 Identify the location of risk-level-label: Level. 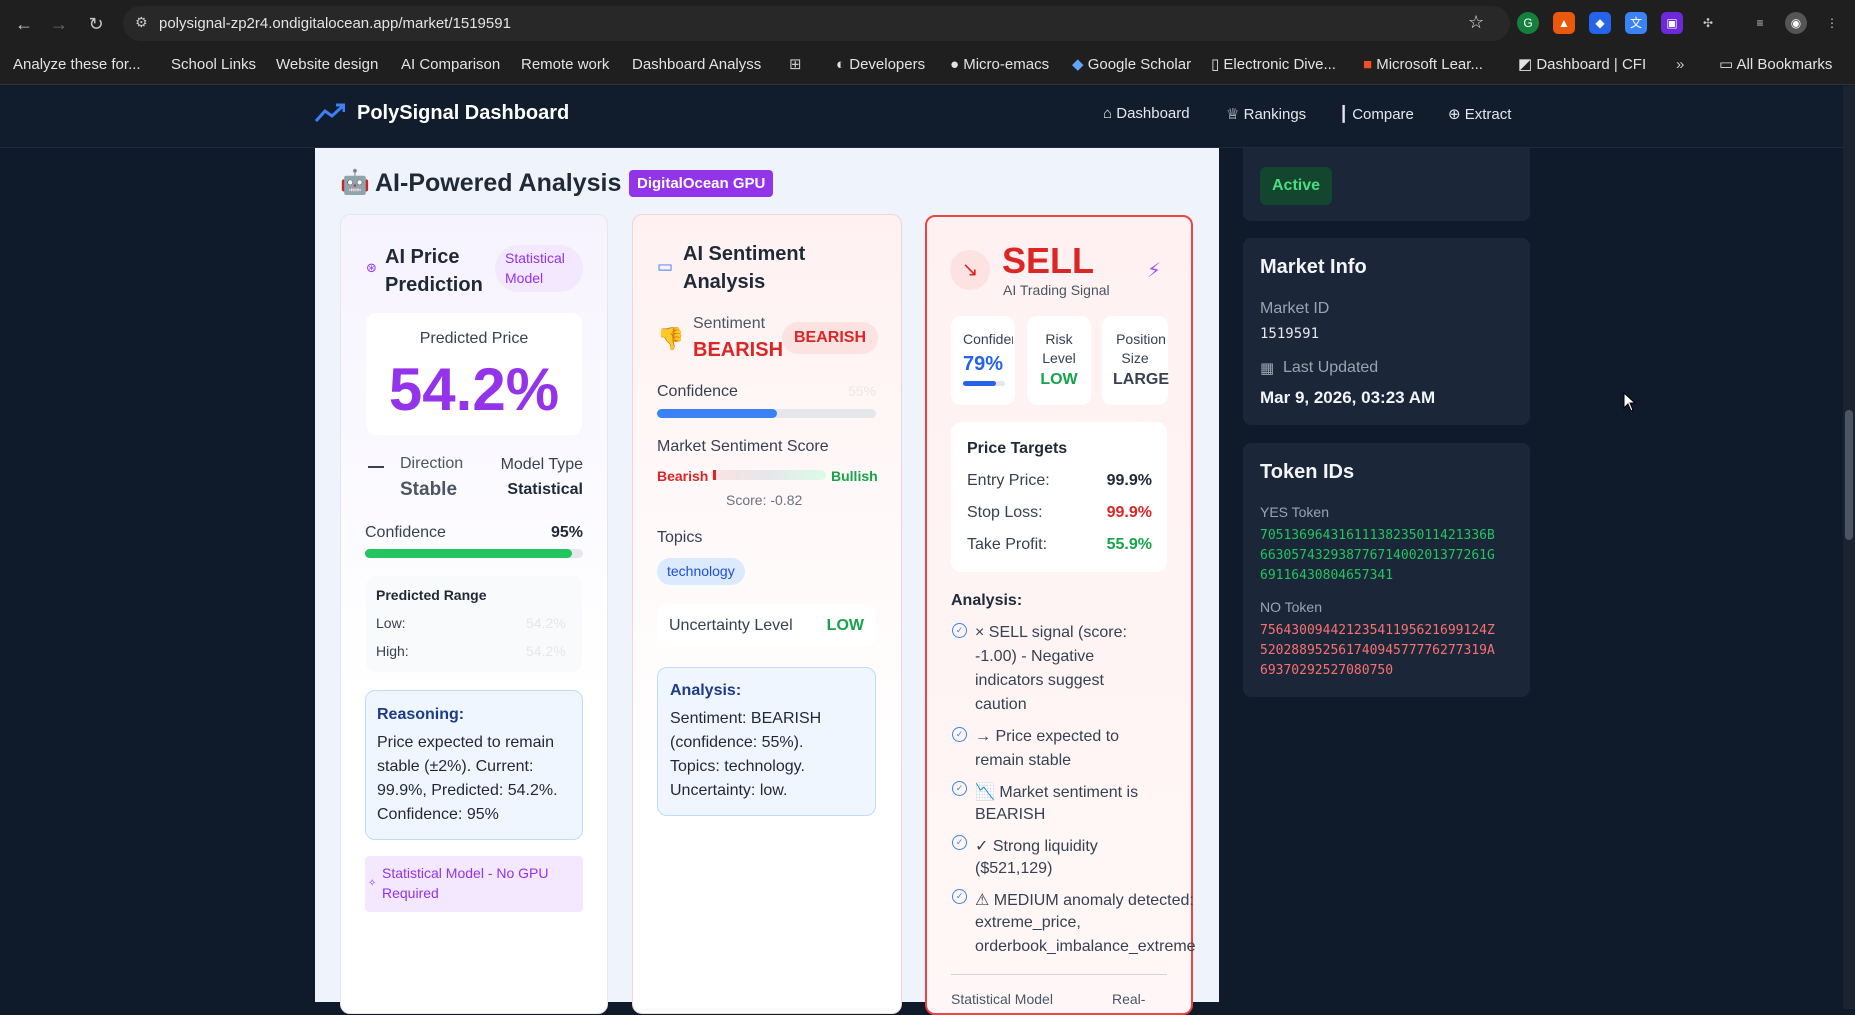
(1059, 358).